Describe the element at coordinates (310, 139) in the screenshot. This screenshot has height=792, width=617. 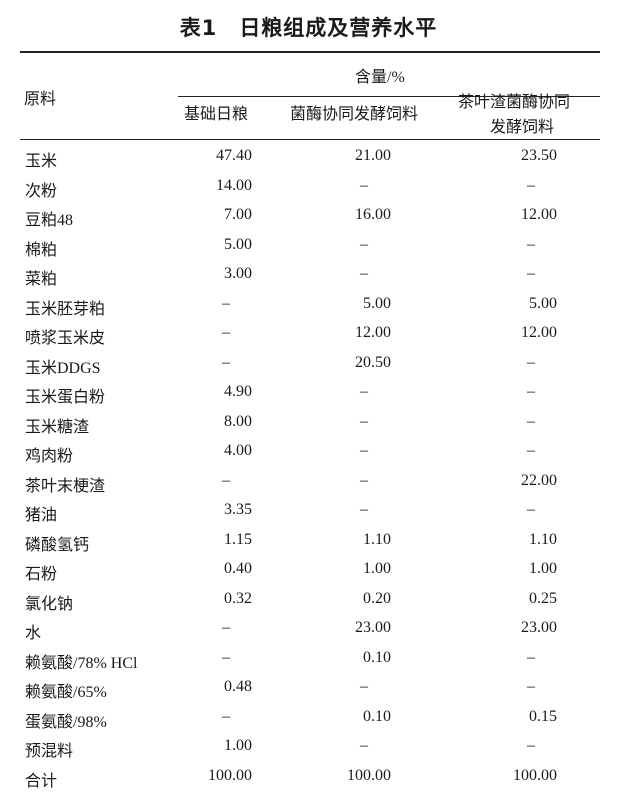
I see `header-rule` at that location.